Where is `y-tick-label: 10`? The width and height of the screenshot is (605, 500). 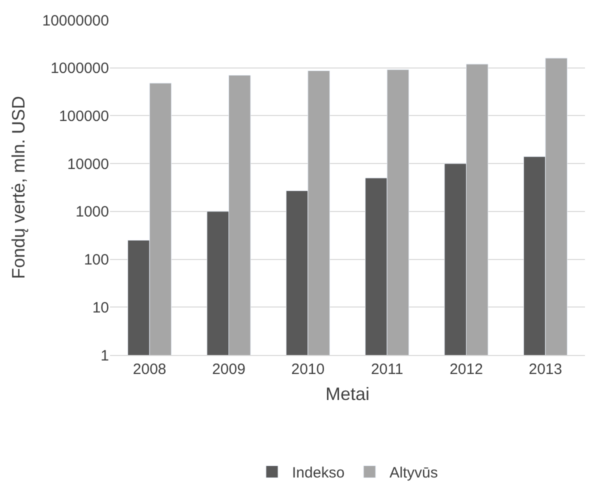
y-tick-label: 10 is located at coordinates (100, 307).